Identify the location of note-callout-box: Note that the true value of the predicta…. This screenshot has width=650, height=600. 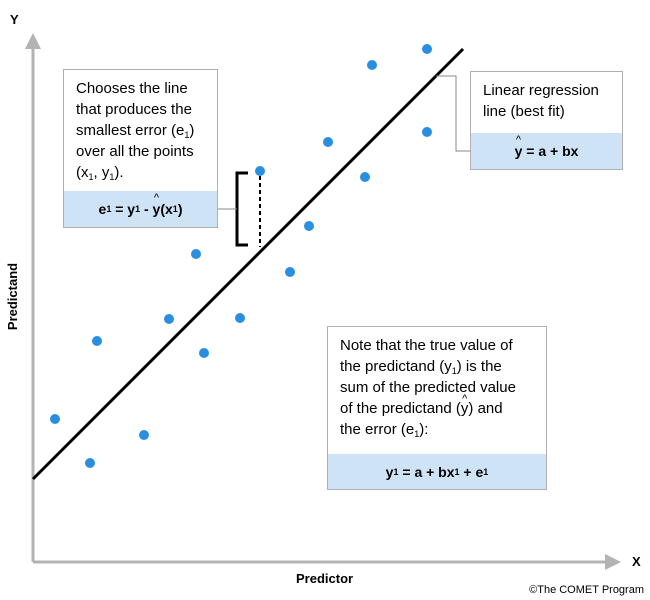
(437, 408).